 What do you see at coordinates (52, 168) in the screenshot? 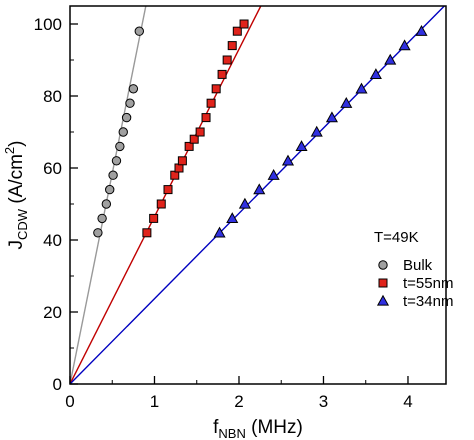
I see `y-tick-label: 60` at bounding box center [52, 168].